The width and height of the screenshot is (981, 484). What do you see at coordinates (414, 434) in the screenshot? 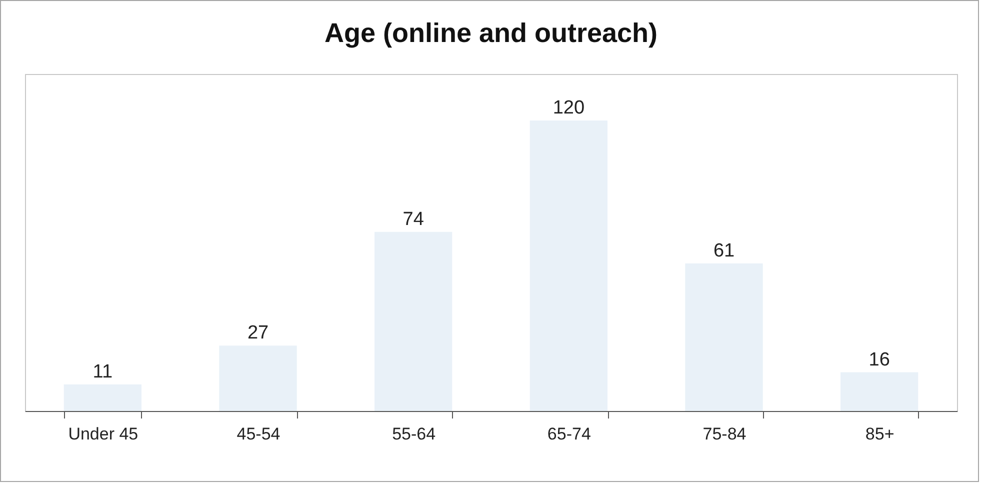
I see `x-tick-label: 55-64` at bounding box center [414, 434].